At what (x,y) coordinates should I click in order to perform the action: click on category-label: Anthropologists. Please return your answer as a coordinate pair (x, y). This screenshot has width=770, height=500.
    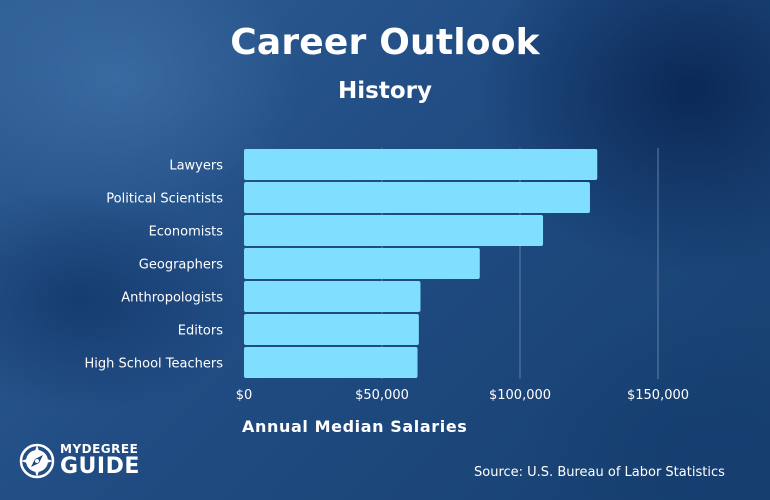
    Looking at the image, I should click on (172, 298).